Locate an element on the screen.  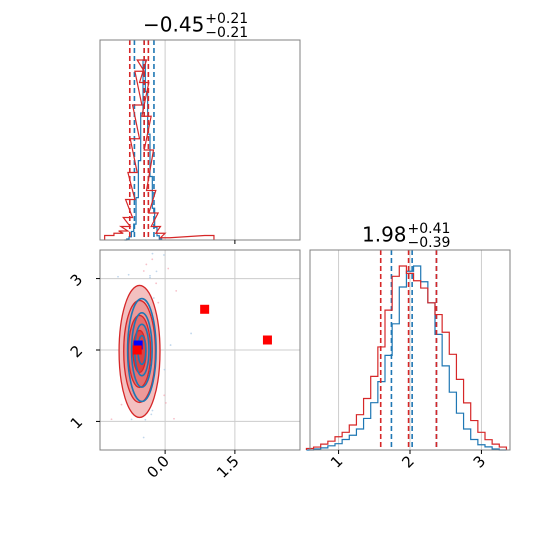
contour-level-blue is located at coordinates (141, 350).